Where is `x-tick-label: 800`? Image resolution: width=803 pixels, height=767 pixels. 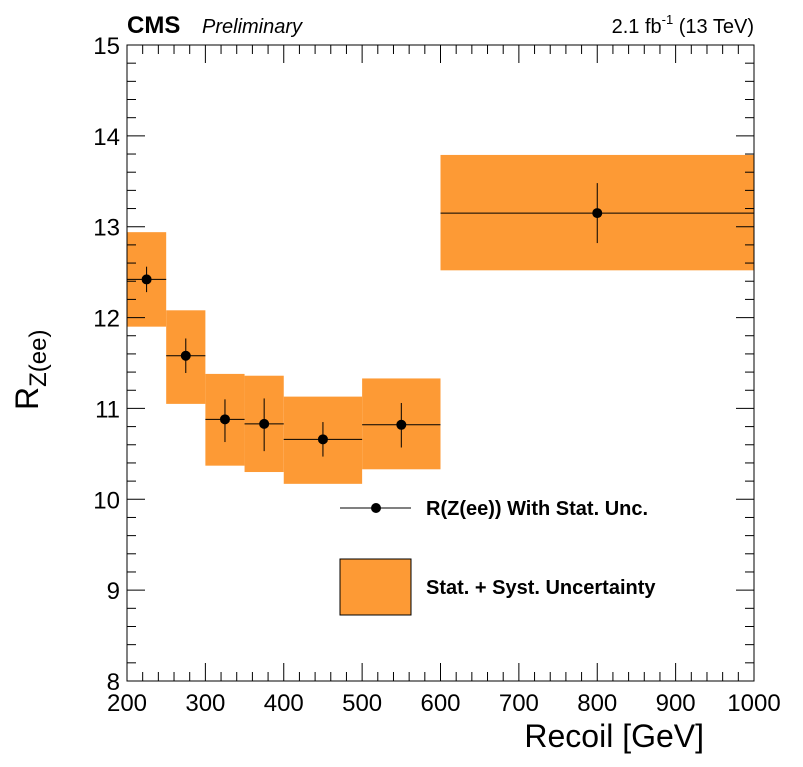 x-tick-label: 800 is located at coordinates (597, 703).